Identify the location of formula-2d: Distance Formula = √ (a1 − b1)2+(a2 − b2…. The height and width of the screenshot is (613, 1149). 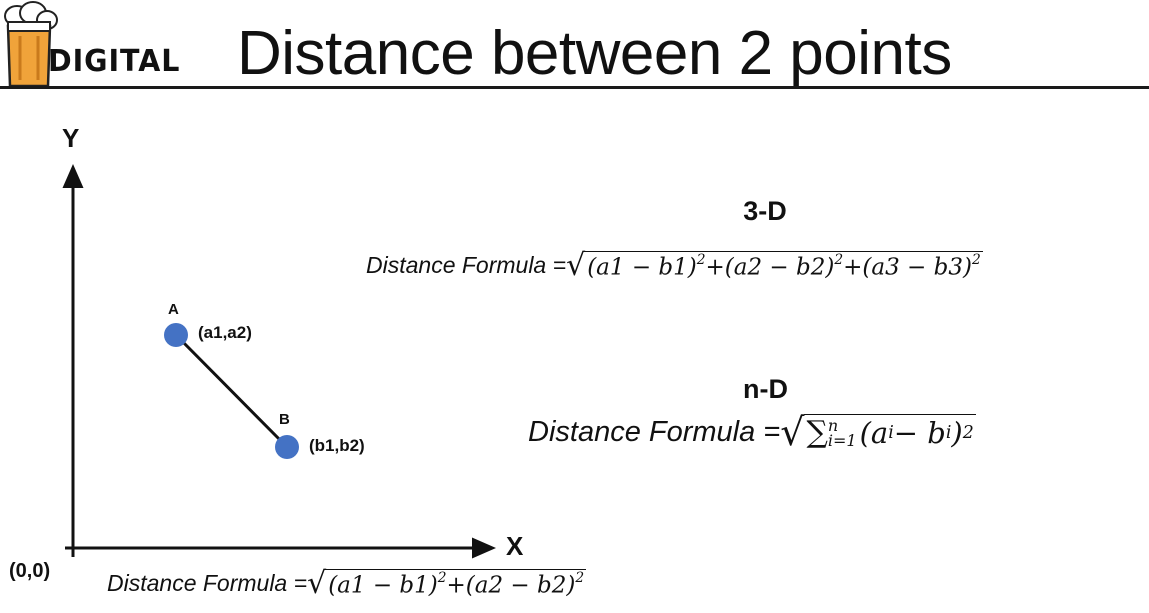
(347, 583).